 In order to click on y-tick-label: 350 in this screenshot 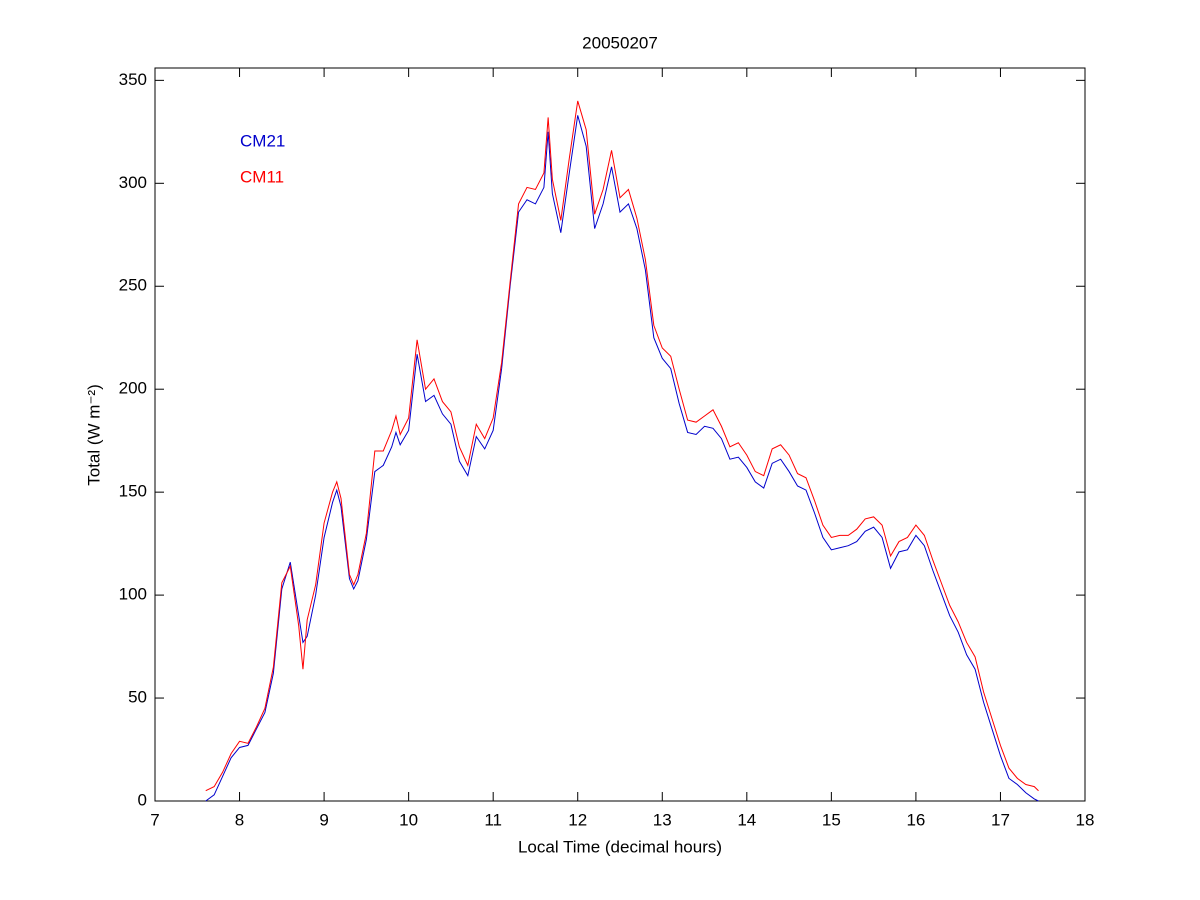, I will do `click(133, 79)`.